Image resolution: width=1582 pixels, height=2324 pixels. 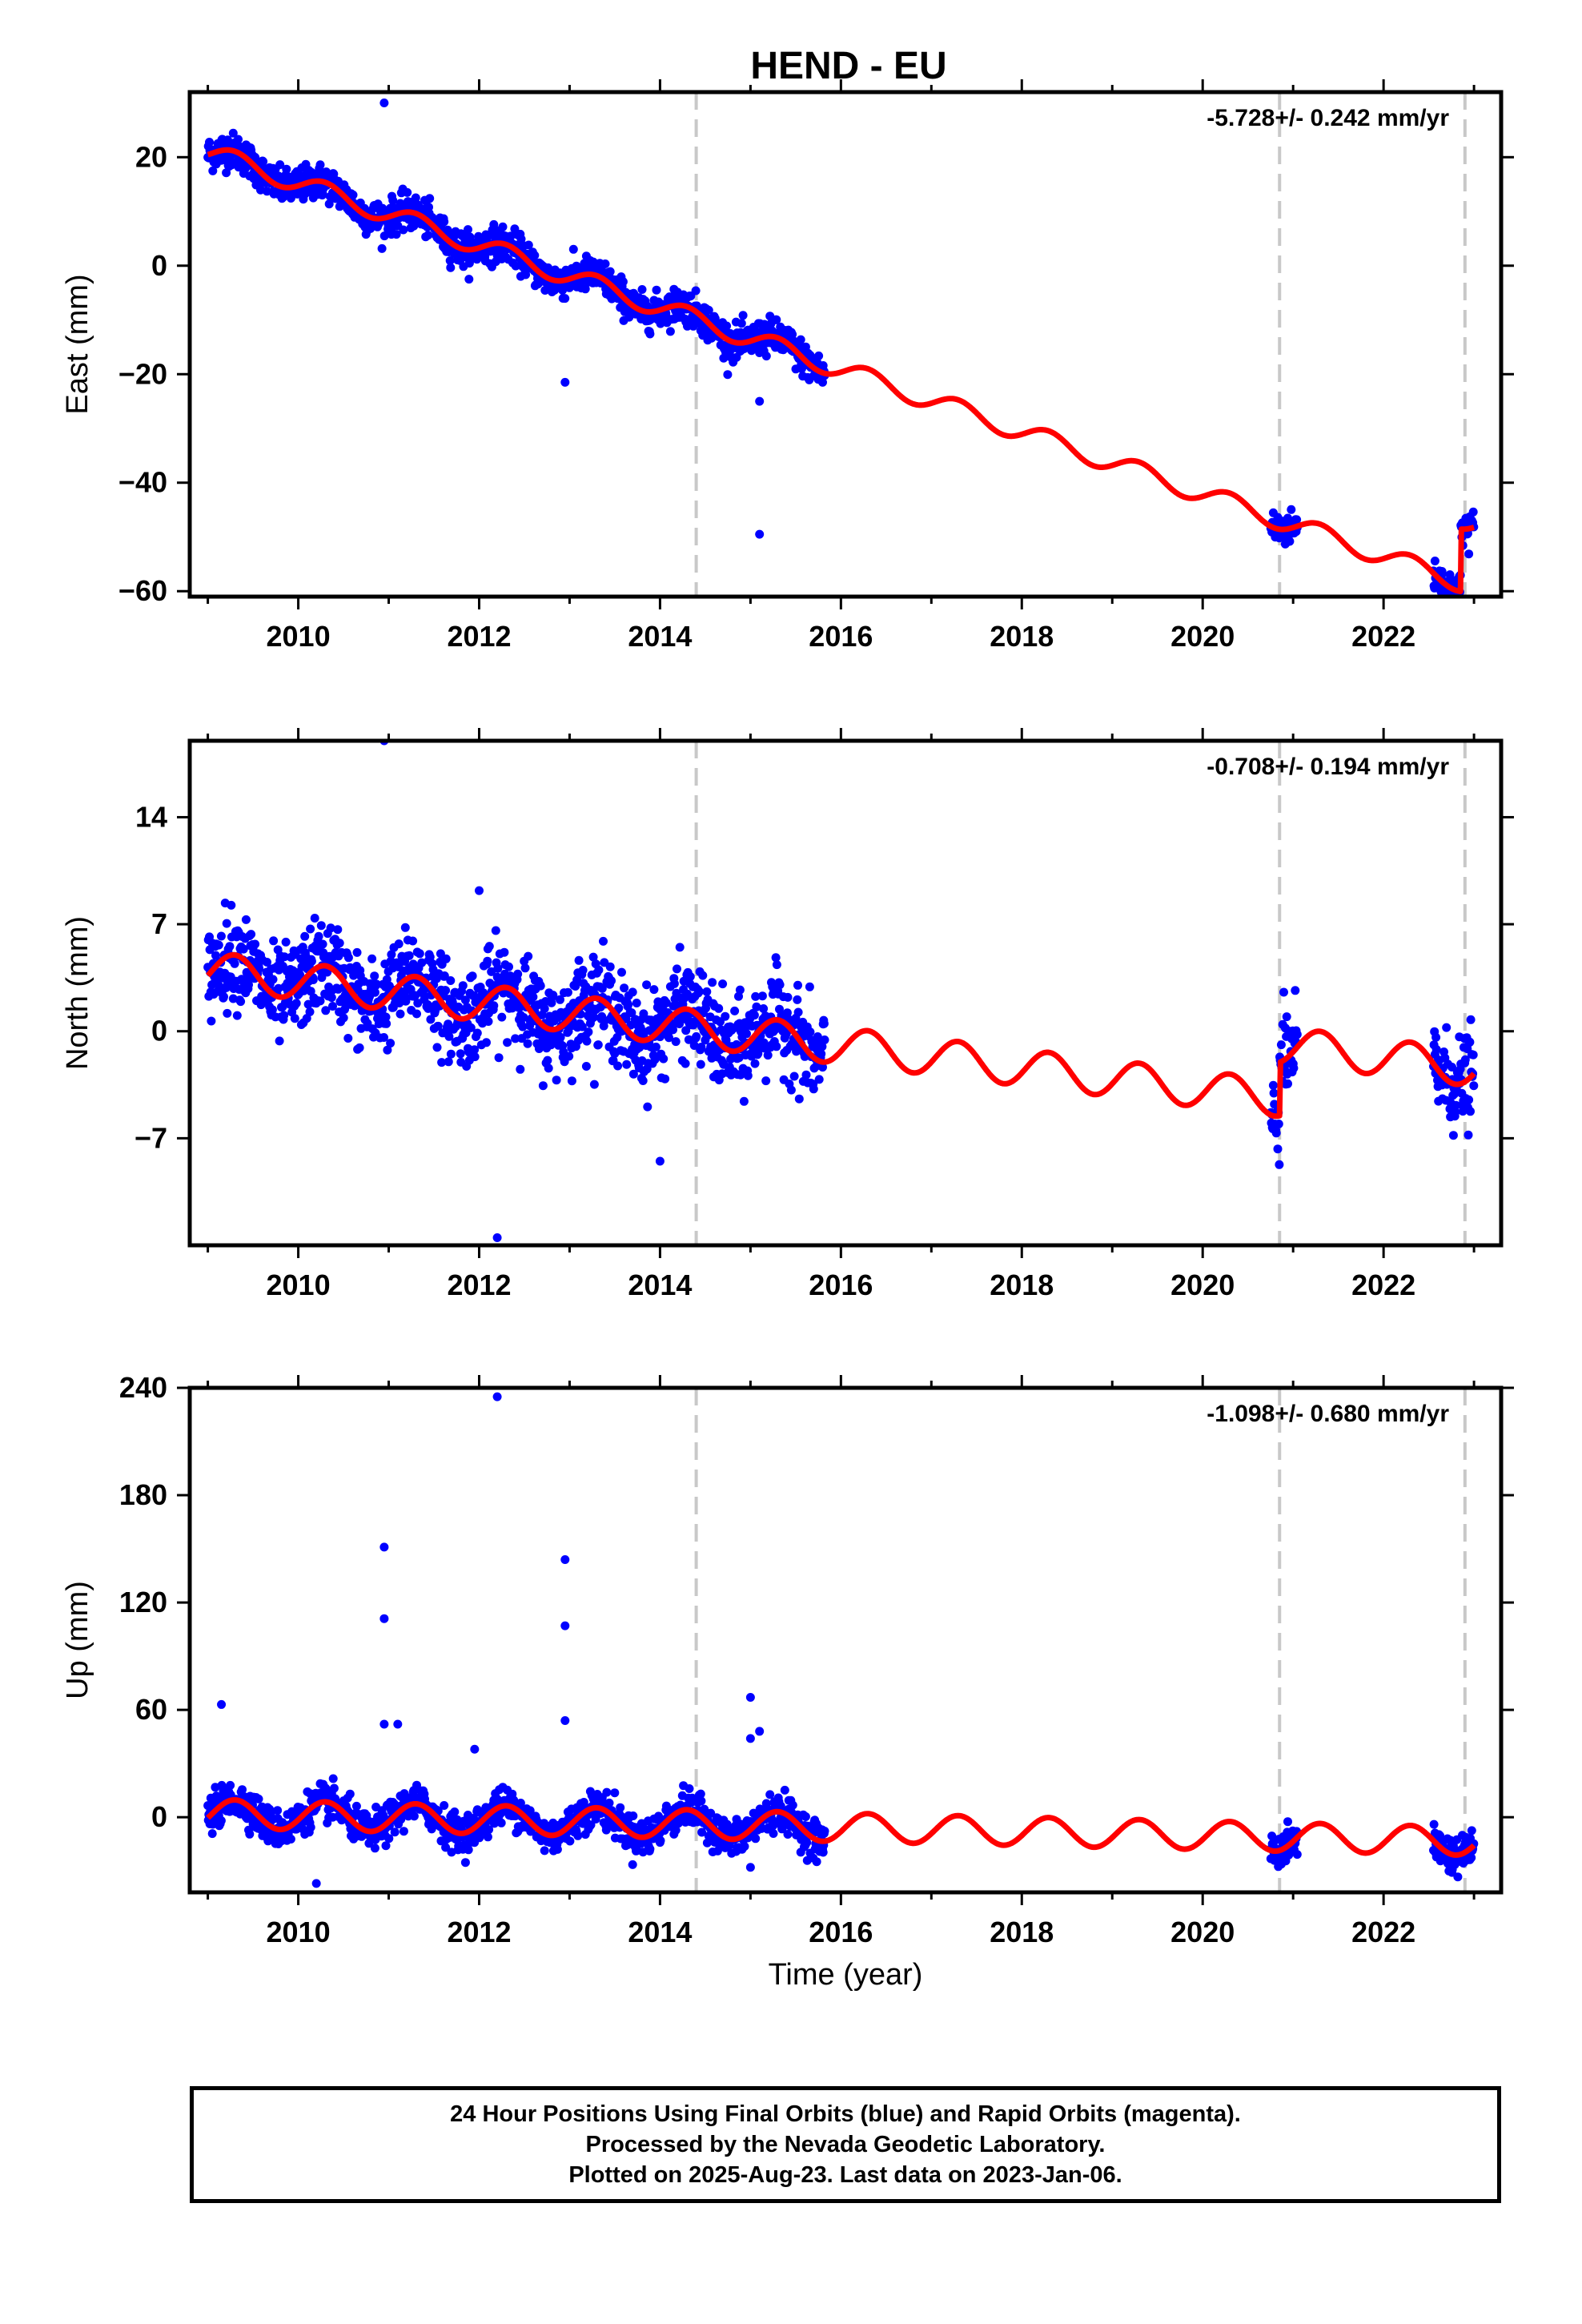 I want to click on east-x-tick-label: 2016, so click(x=841, y=636).